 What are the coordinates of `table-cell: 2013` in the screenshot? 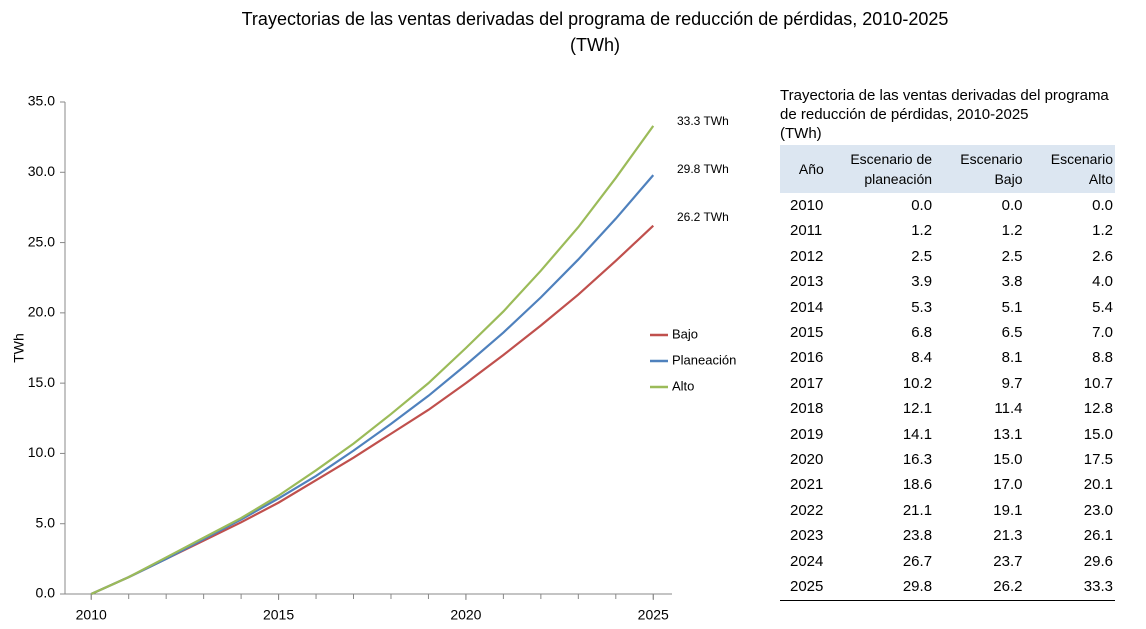 It's located at (807, 282).